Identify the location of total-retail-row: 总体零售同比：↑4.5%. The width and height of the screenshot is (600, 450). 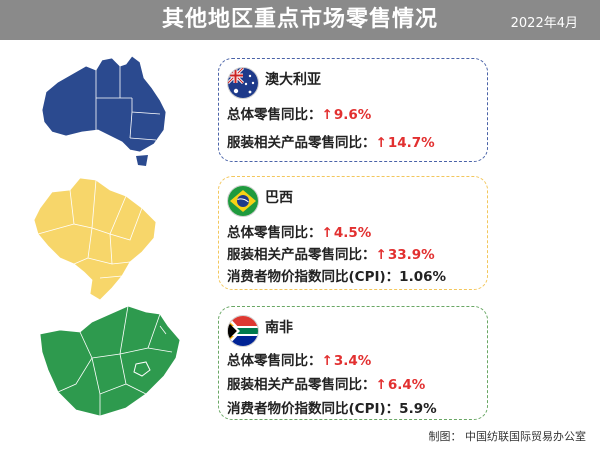
(299, 231).